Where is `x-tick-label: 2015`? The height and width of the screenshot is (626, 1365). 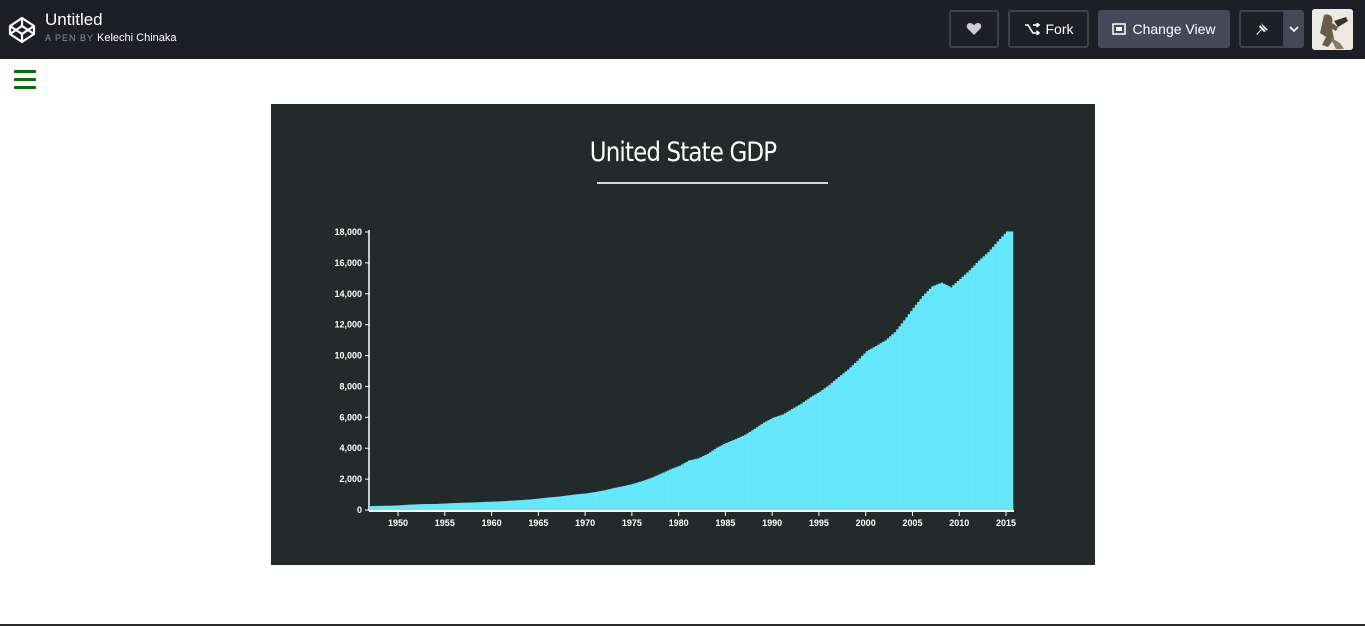 x-tick-label: 2015 is located at coordinates (1006, 523).